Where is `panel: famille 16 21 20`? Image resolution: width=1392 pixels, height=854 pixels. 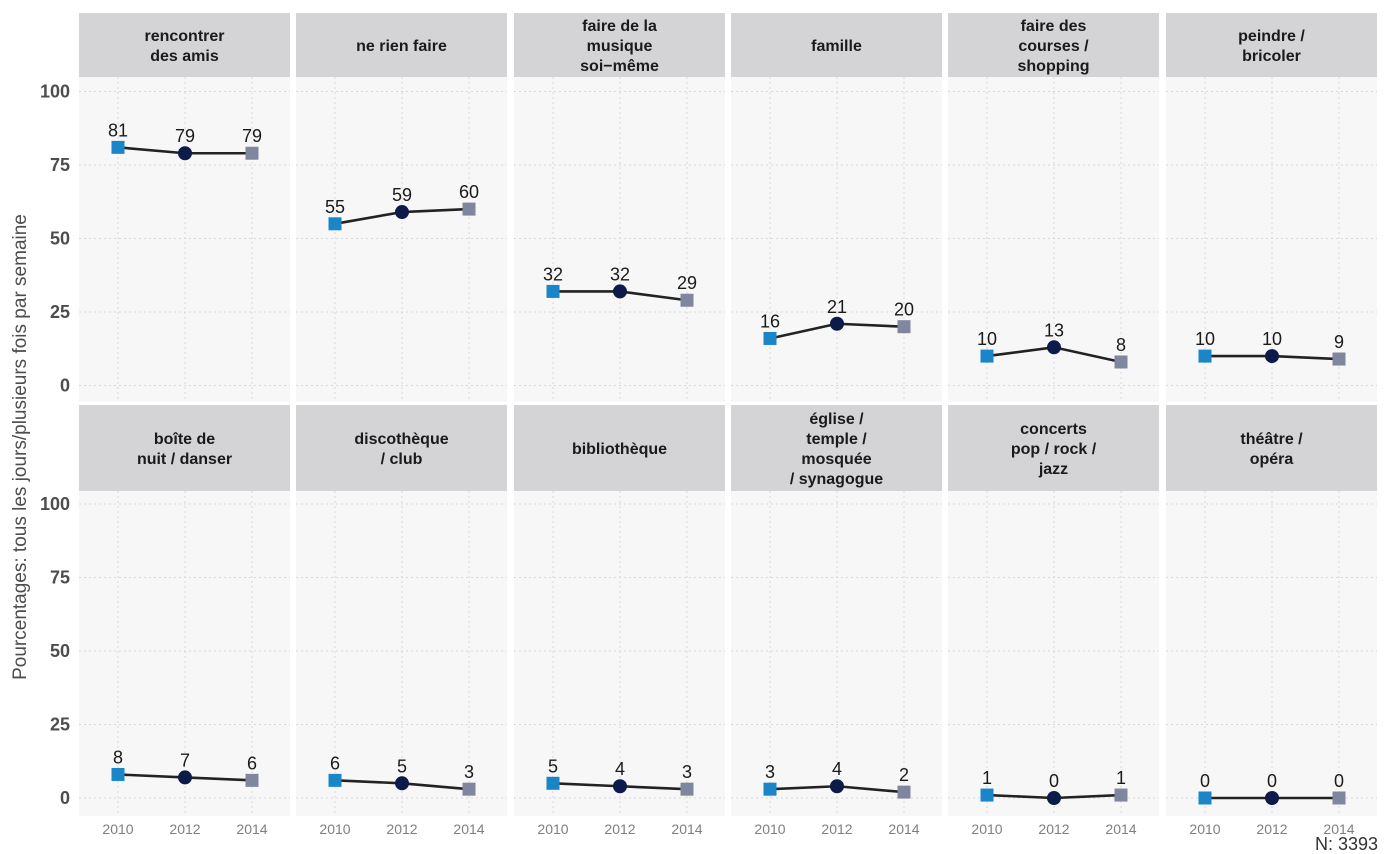 panel: famille 16 21 20 is located at coordinates (836, 207).